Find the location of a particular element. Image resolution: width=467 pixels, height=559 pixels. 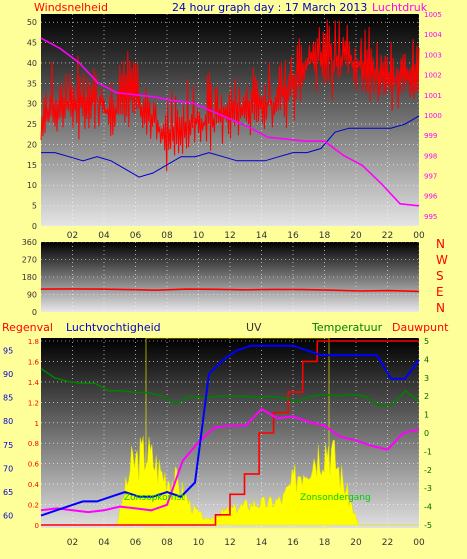

humidity-tick-label: 95 is located at coordinates (8, 350).